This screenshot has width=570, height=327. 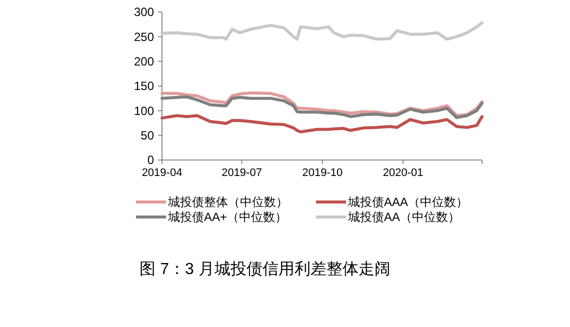 What do you see at coordinates (265, 269) in the screenshot?
I see `text: 图 7：3 月城投债信用利差整体走阔` at bounding box center [265, 269].